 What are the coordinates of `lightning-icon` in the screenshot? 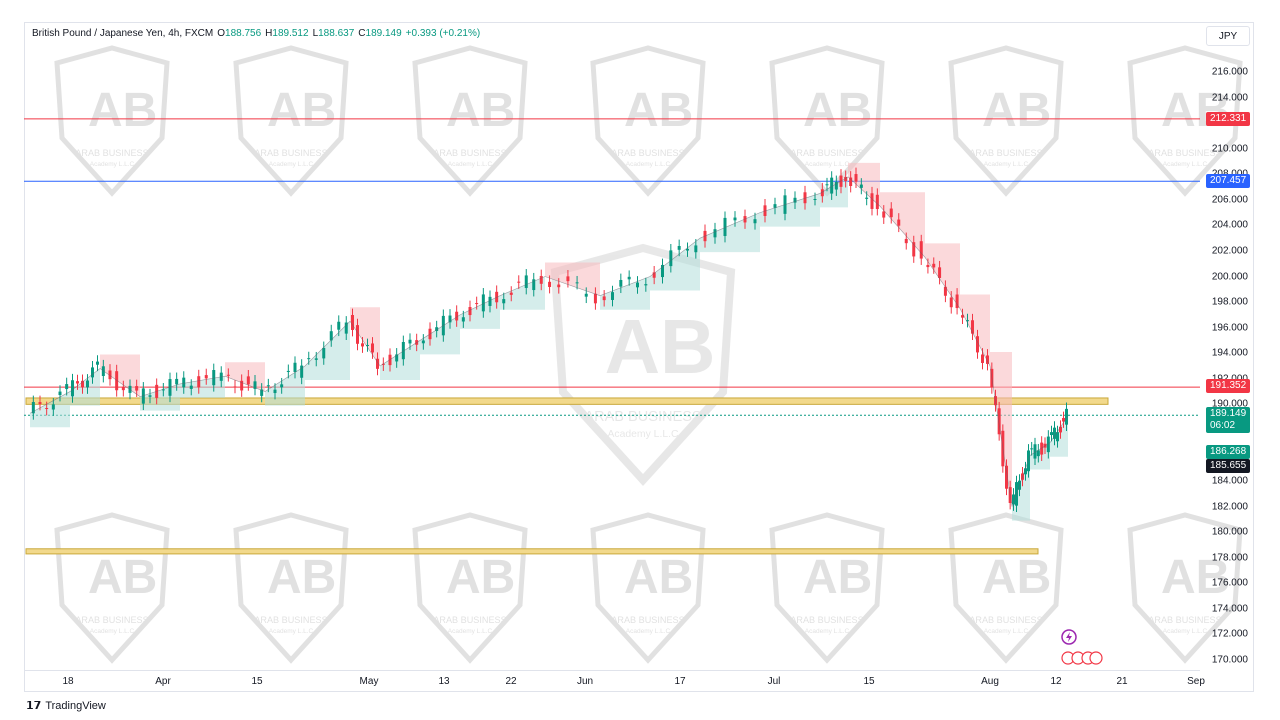 It's located at (1069, 637).